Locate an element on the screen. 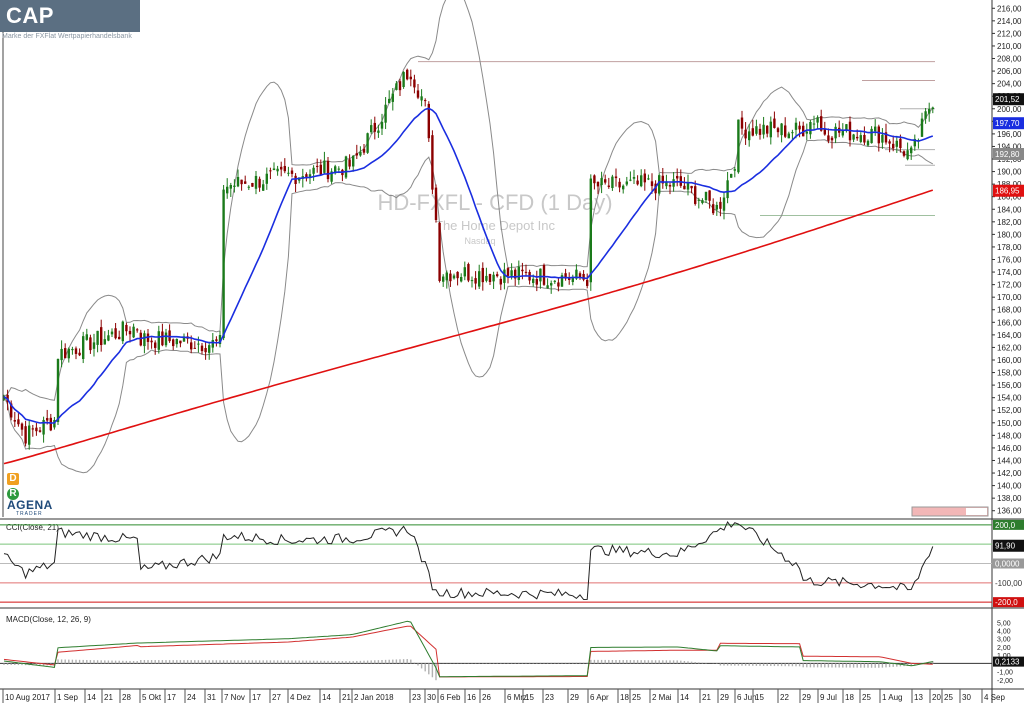  macd-title: MACD(Close, 12, 26, 9) is located at coordinates (48, 619).